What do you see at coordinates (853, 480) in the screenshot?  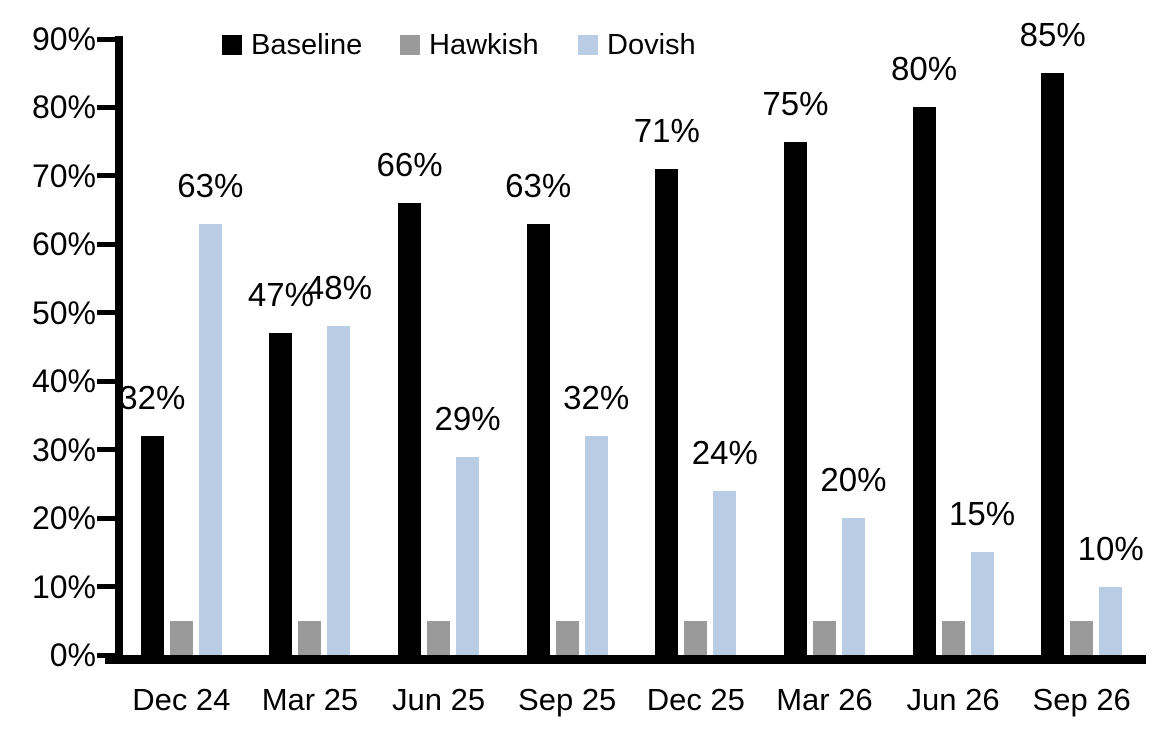 I see `data-label-dovish: 20%` at bounding box center [853, 480].